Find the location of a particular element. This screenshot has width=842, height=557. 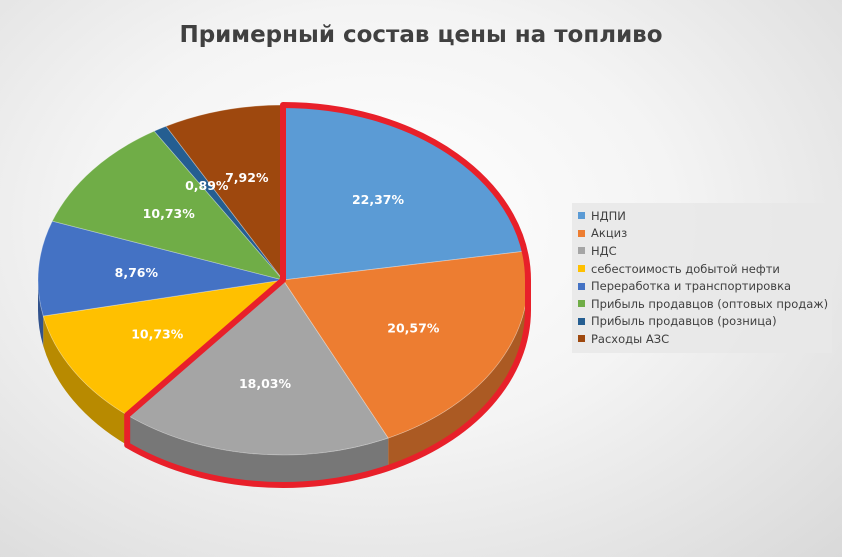

slice-label-4: 10,73% is located at coordinates (157, 333).